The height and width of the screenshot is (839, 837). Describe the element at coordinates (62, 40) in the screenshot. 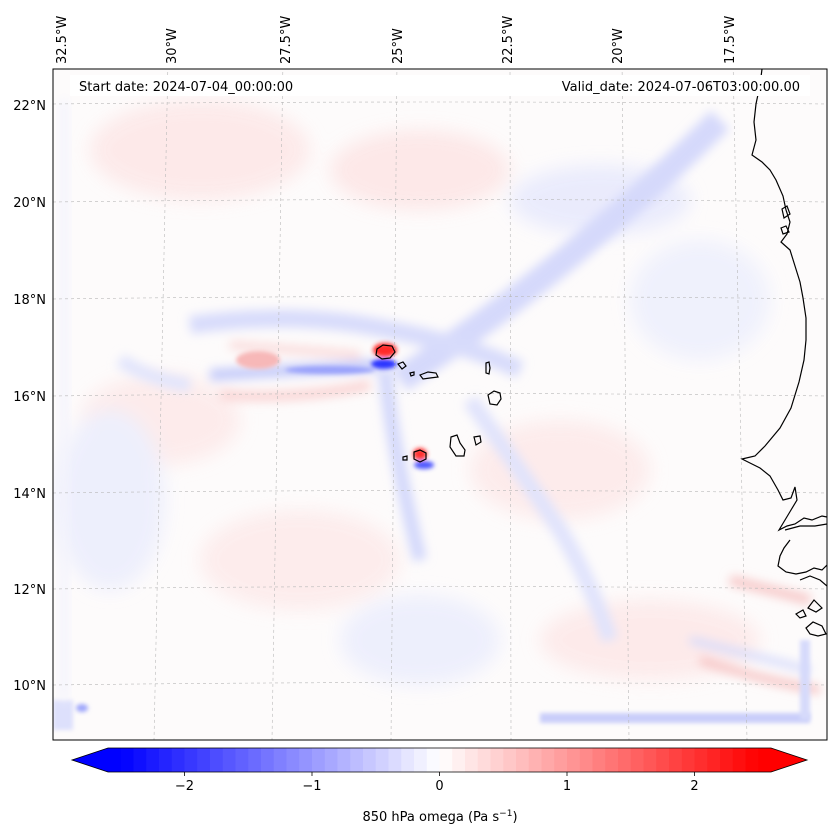

I see `lon-label: 32.5°W` at that location.